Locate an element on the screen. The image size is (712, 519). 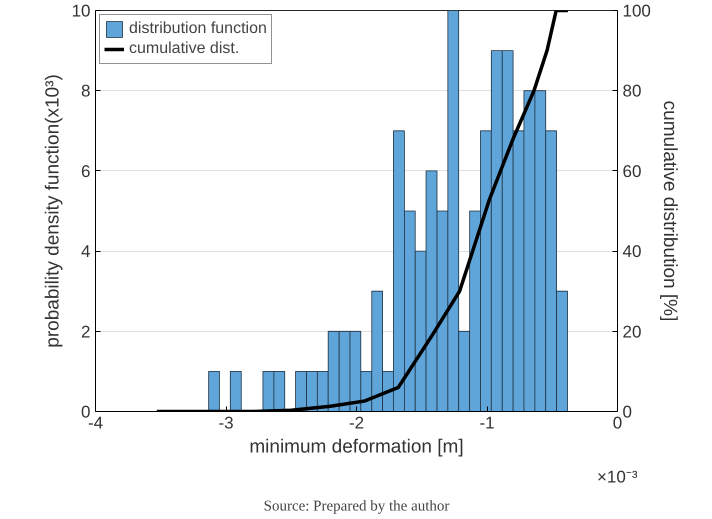
y2-axis-title: cumulative distribution [%] is located at coordinates (669, 211).